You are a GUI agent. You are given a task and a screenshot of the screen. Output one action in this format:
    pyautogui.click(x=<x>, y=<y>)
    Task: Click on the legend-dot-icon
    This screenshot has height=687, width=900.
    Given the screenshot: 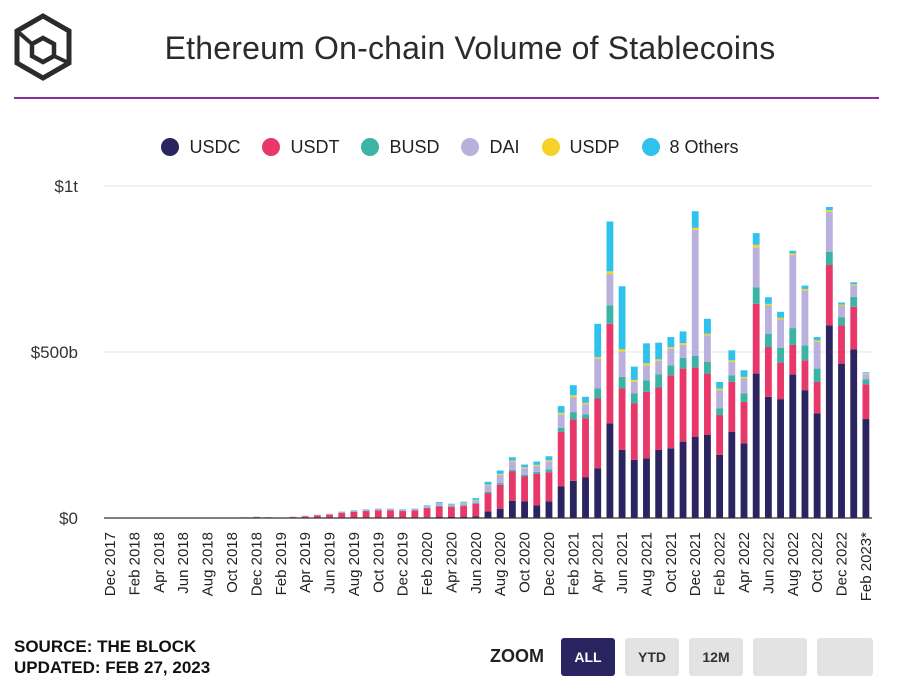 What is the action you would take?
    pyautogui.click(x=271, y=147)
    